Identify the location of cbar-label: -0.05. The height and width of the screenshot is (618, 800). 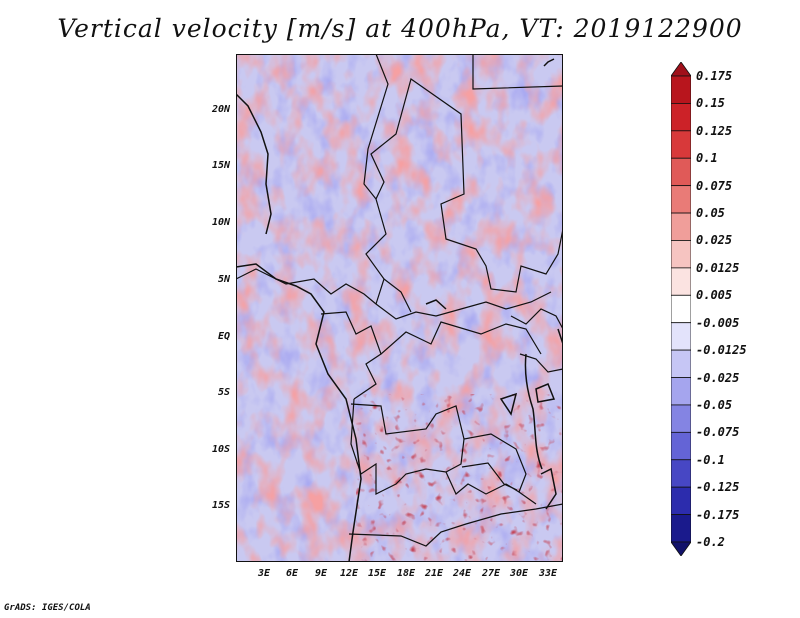
(714, 404).